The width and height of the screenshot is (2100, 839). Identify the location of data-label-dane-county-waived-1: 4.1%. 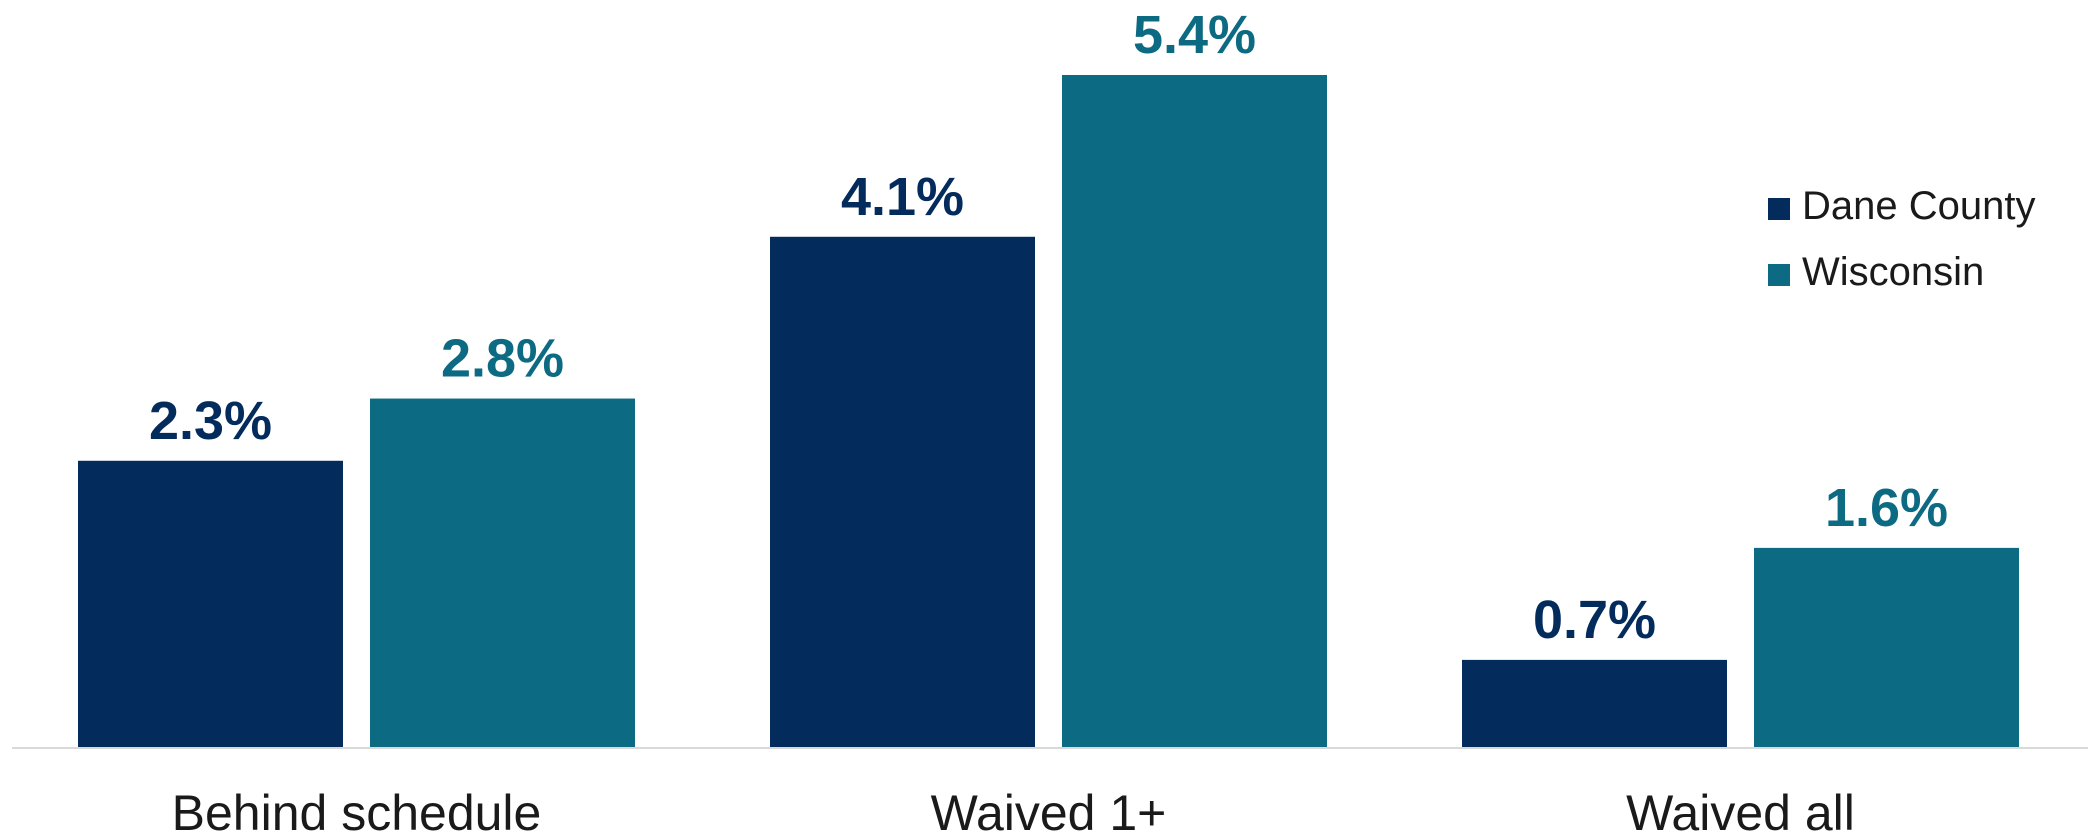
(902, 197).